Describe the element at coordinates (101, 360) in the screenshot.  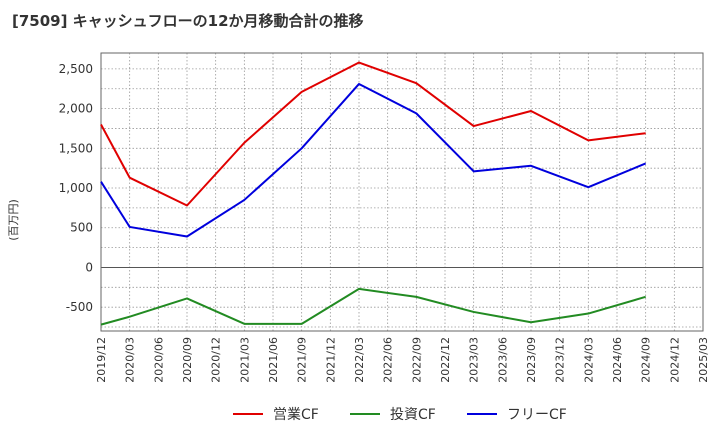
I see `x-tick-label: 2019/12` at that location.